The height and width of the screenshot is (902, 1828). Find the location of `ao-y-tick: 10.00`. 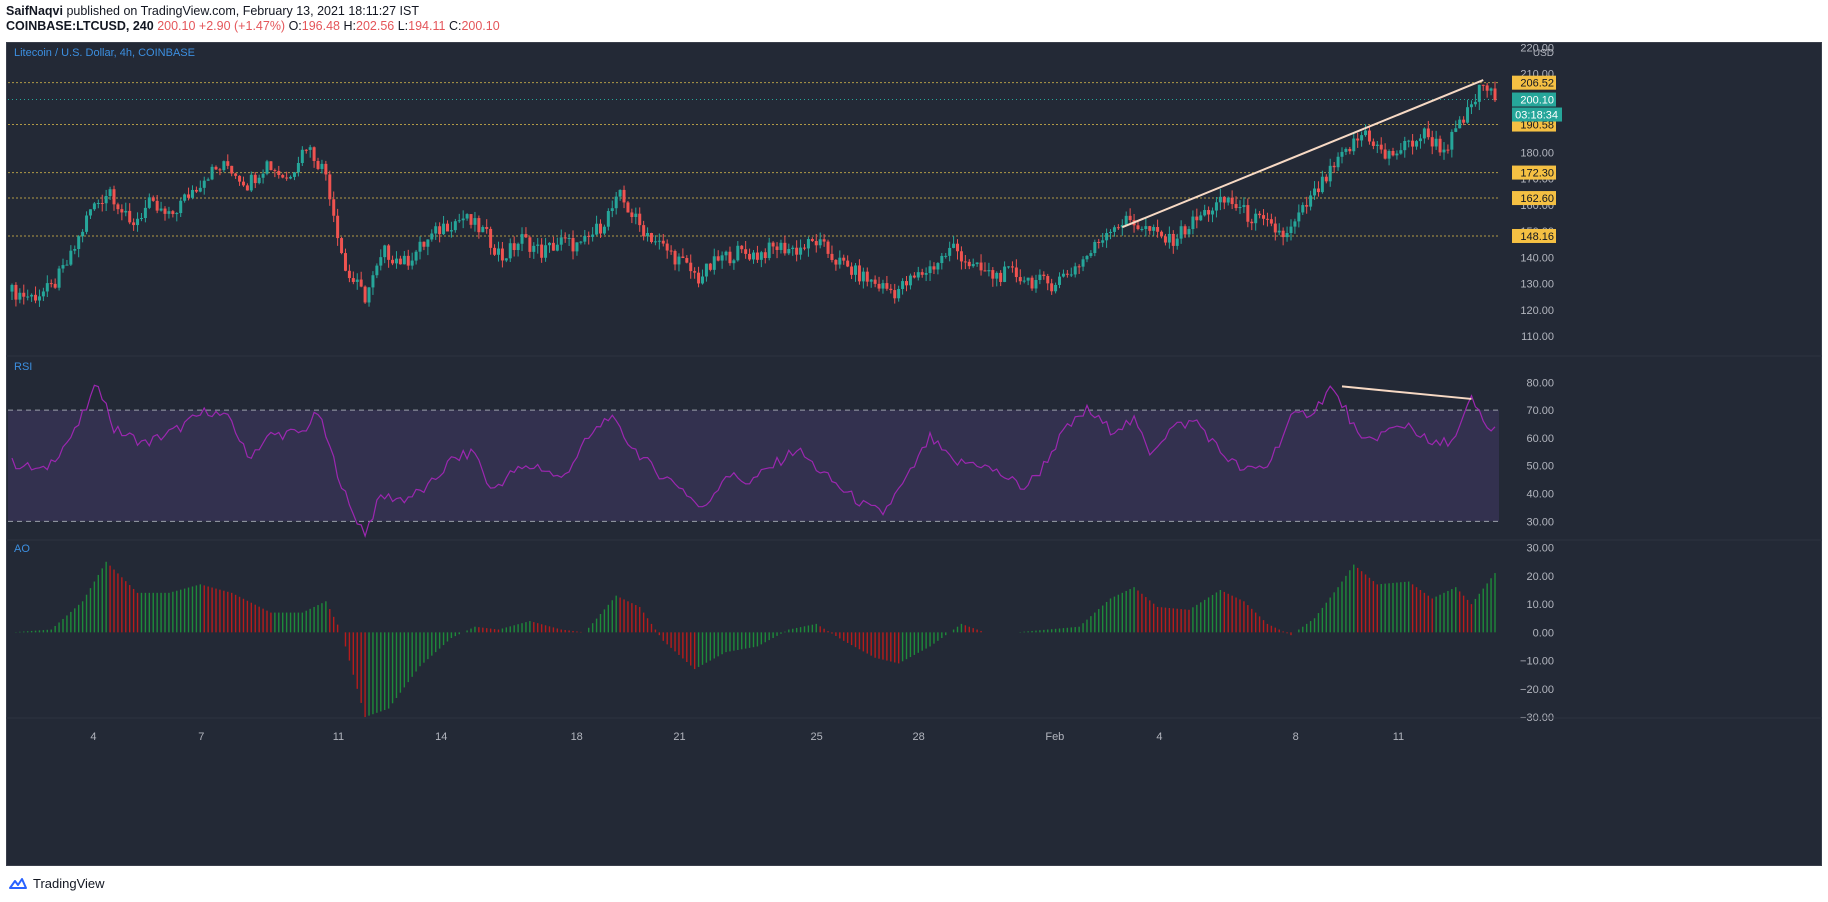

ao-y-tick: 10.00 is located at coordinates (1540, 605).